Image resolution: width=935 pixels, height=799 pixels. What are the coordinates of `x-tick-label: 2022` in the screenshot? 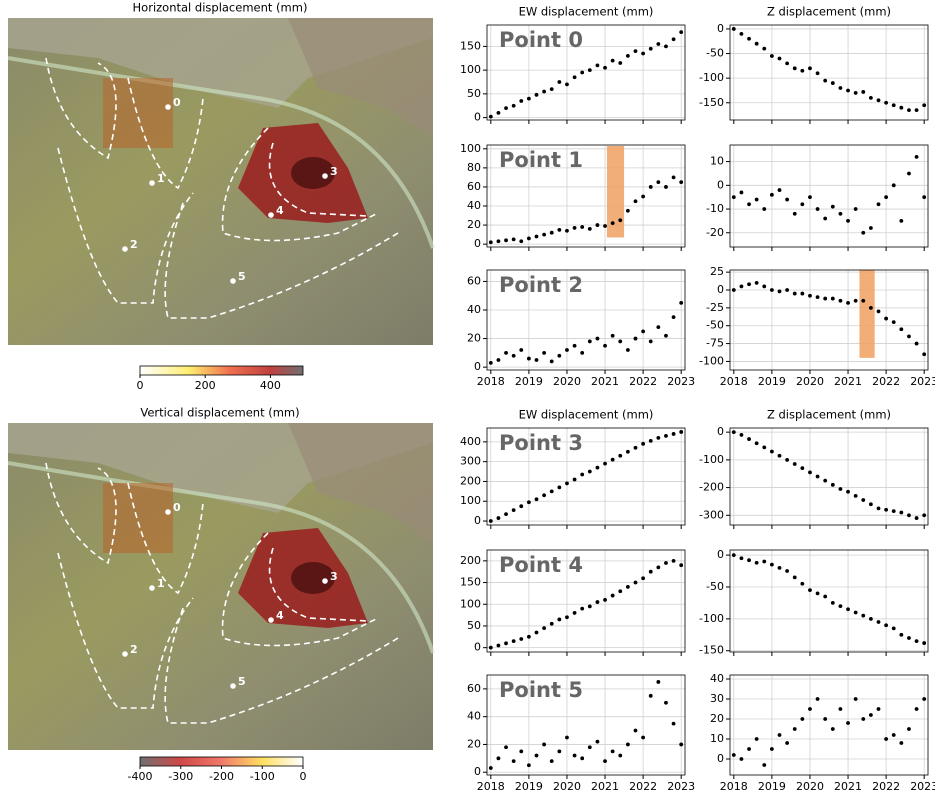 It's located at (643, 381).